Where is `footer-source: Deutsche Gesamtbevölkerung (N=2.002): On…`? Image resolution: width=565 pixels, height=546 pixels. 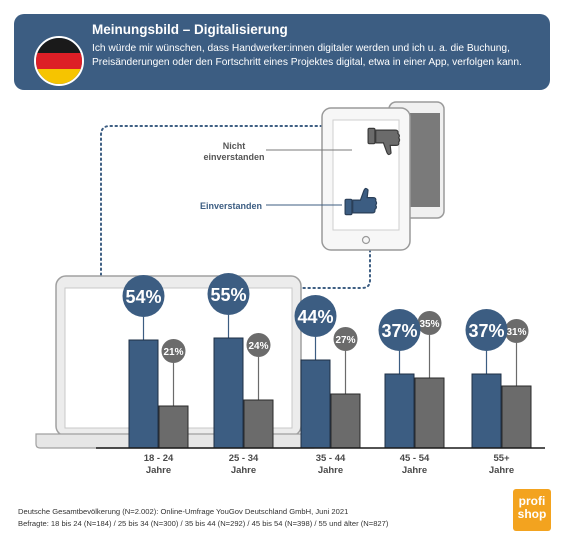
footer-source: Deutsche Gesamtbevölkerung (N=2.002): On… is located at coordinates (203, 518).